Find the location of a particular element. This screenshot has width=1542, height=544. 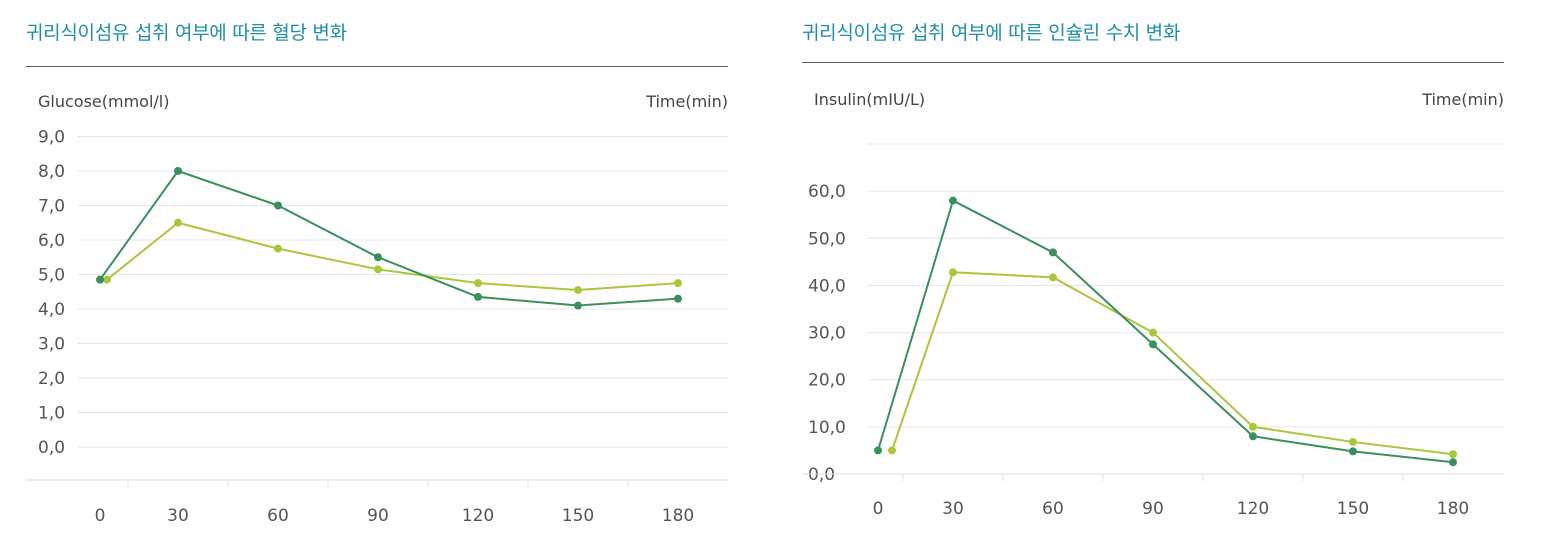

glucose-series-line-light is located at coordinates (392, 256).